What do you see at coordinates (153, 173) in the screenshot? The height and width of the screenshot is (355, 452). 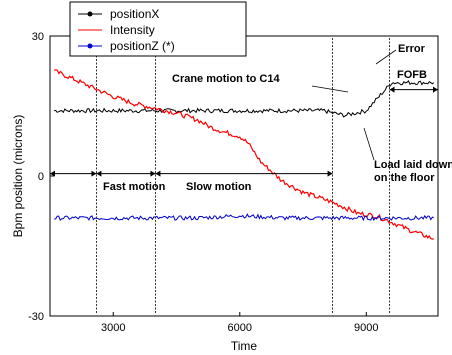 I see `slow-start-arrow-head-right` at bounding box center [153, 173].